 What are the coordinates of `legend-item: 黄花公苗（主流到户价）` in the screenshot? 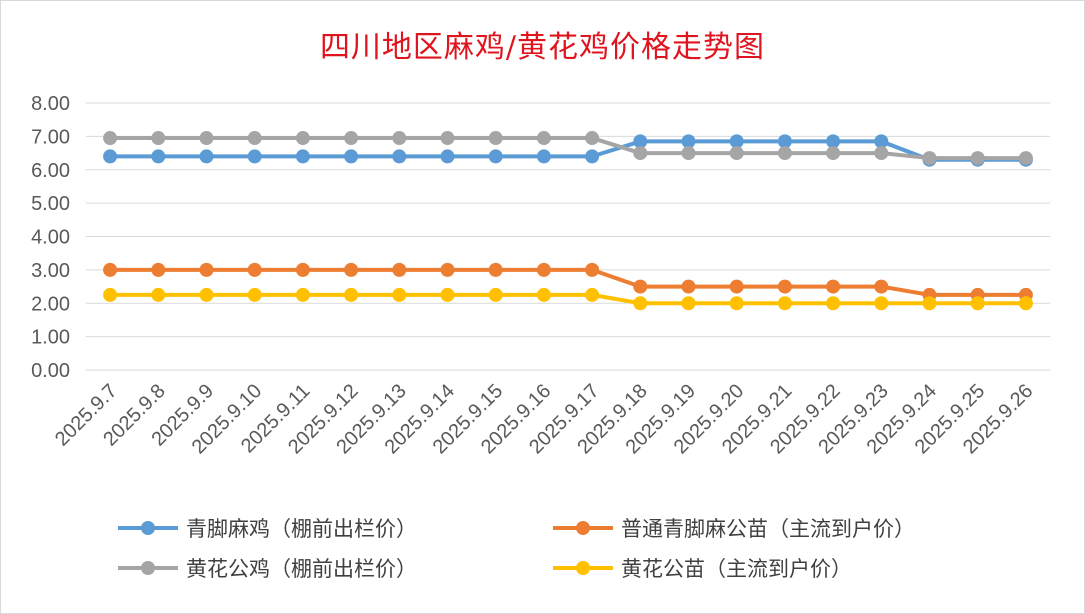 It's located at (702, 569).